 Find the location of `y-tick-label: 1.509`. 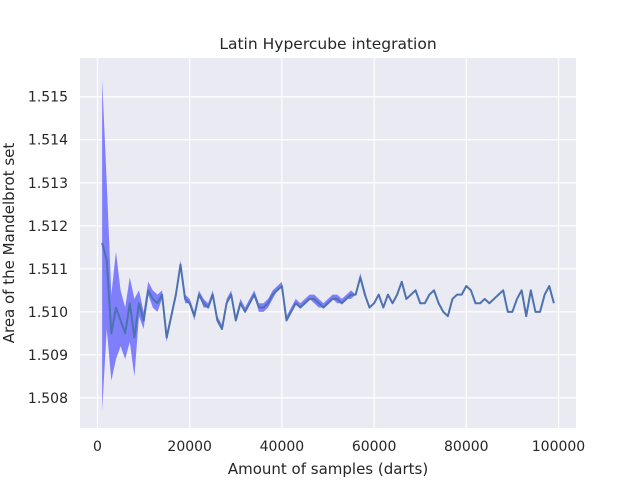

y-tick-label: 1.509 is located at coordinates (48, 356).